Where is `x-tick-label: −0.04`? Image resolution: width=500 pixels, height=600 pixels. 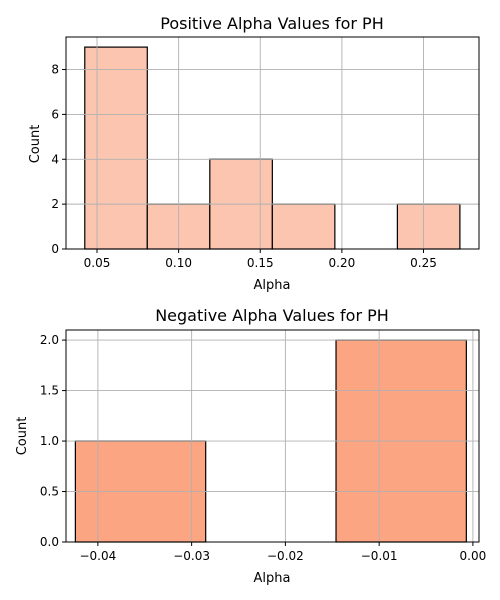
x-tick-label: −0.04 is located at coordinates (97, 556).